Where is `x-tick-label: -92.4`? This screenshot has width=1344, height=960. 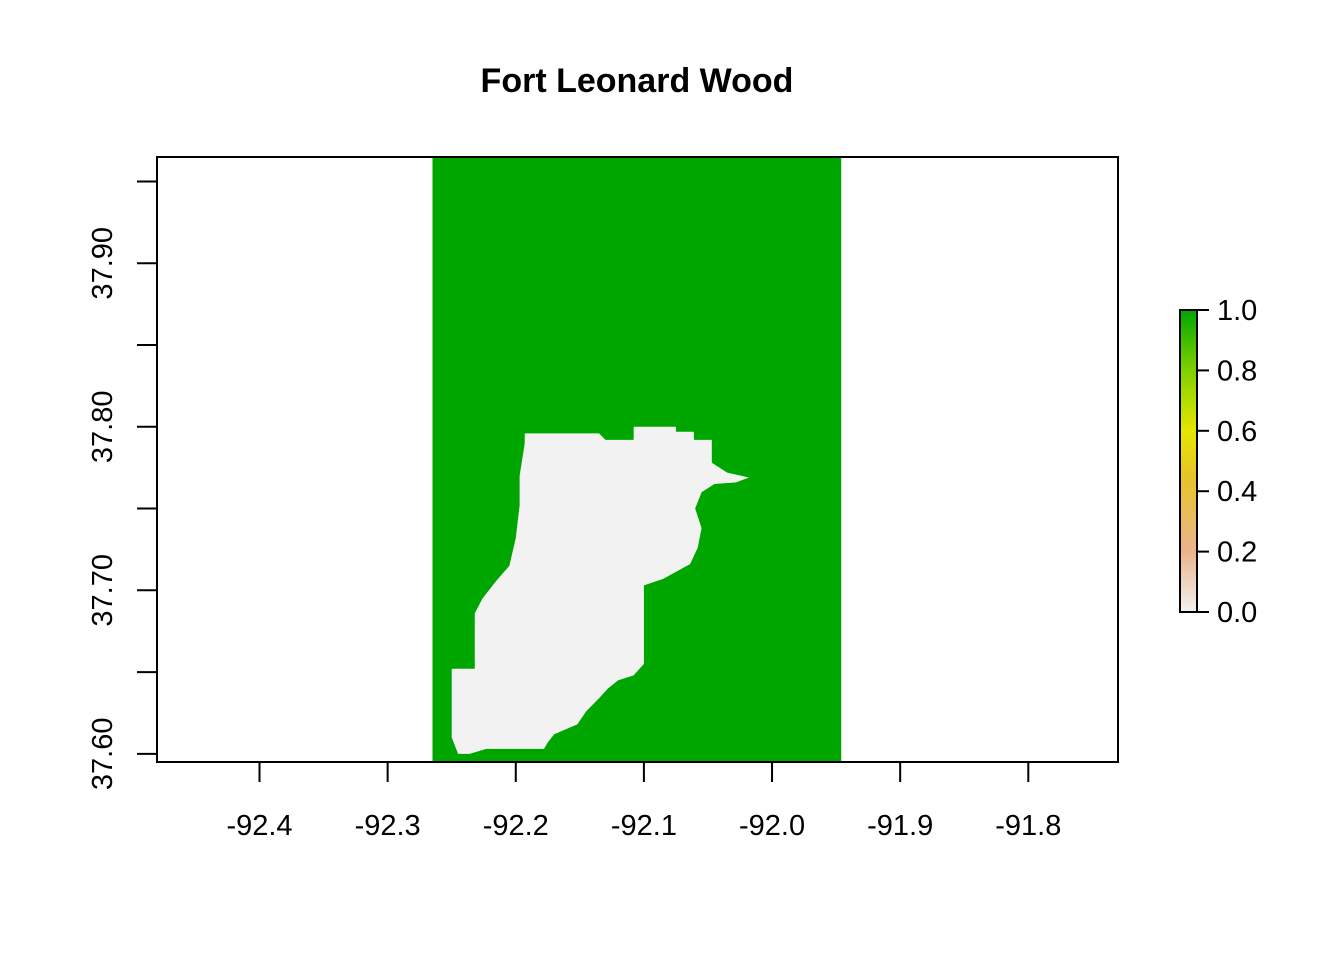 x-tick-label: -92.4 is located at coordinates (259, 826).